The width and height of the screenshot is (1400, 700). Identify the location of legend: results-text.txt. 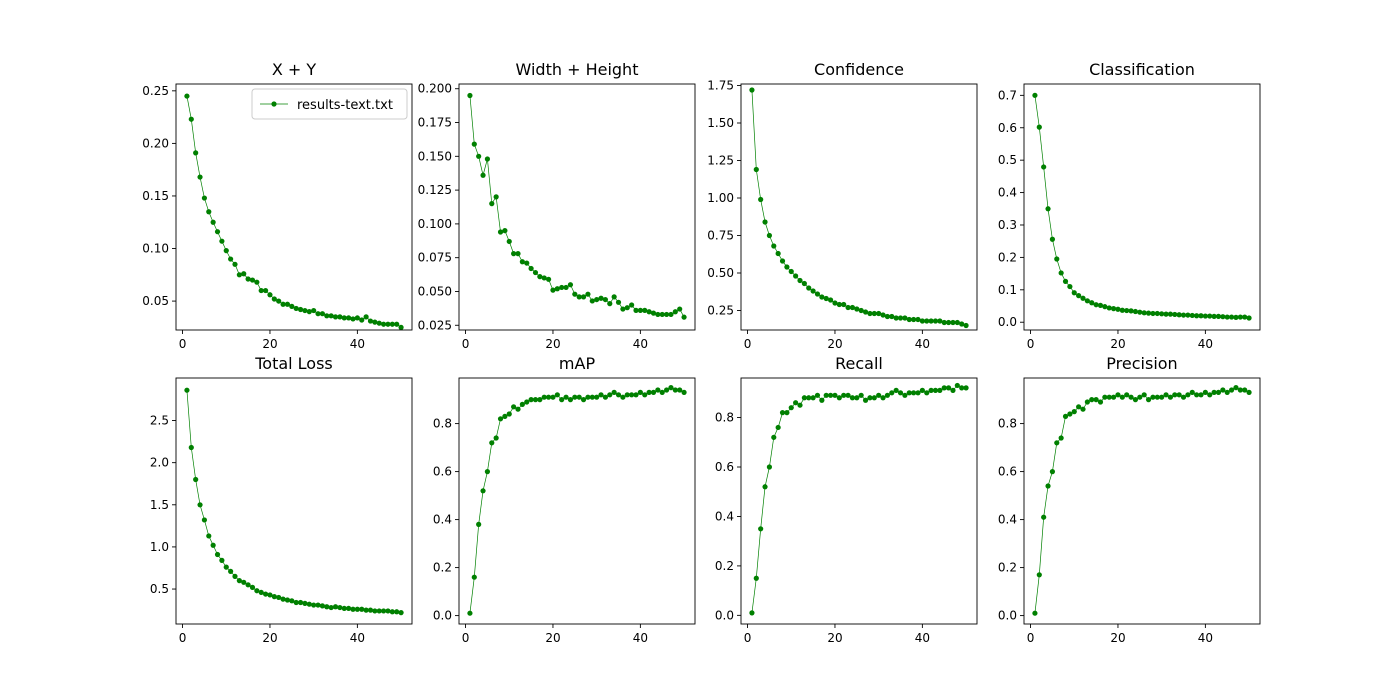
(329, 104).